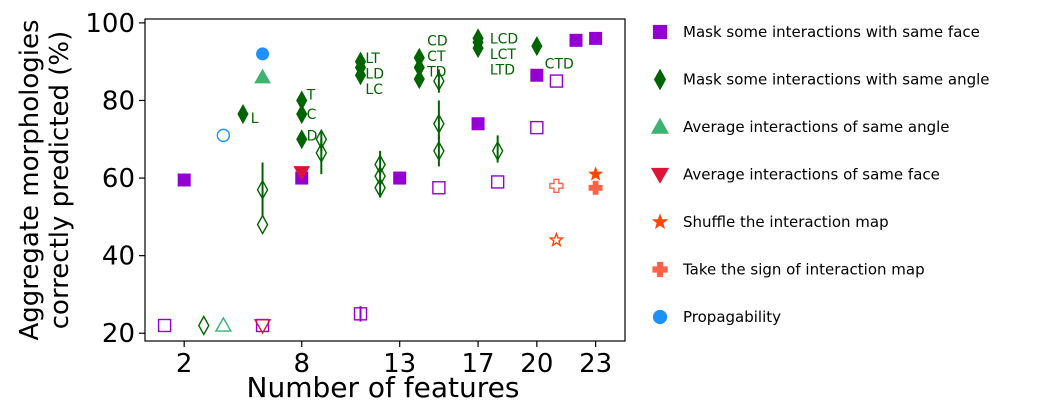 This screenshot has width=1037, height=403. Describe the element at coordinates (595, 364) in the screenshot. I see `x-tick-label: 23` at that location.